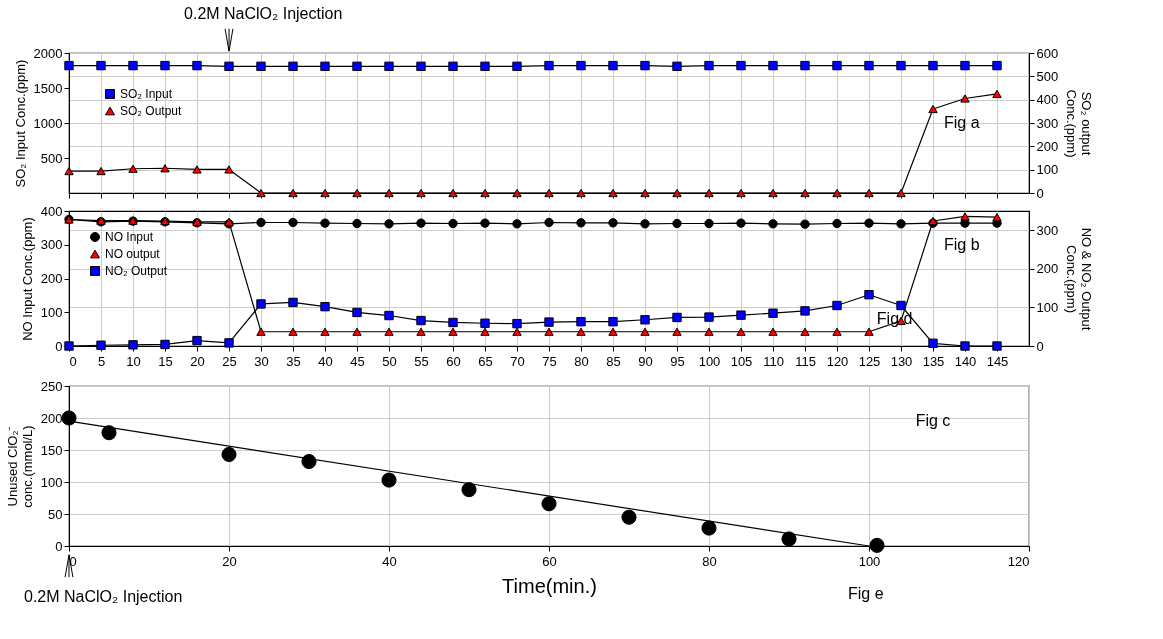 This screenshot has height=639, width=1163. I want to click on y-tick-label: 150, so click(51, 450).